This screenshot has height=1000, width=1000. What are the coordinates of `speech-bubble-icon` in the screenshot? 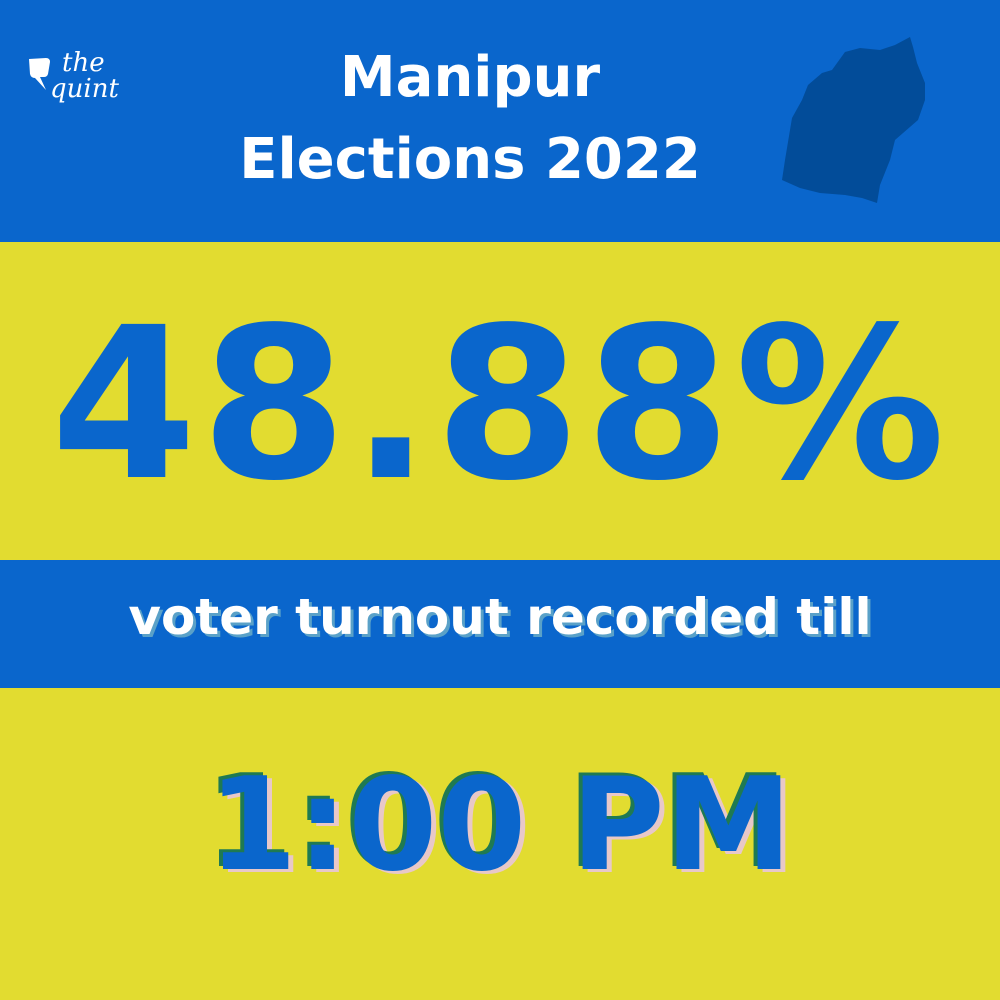 It's located at (39, 74).